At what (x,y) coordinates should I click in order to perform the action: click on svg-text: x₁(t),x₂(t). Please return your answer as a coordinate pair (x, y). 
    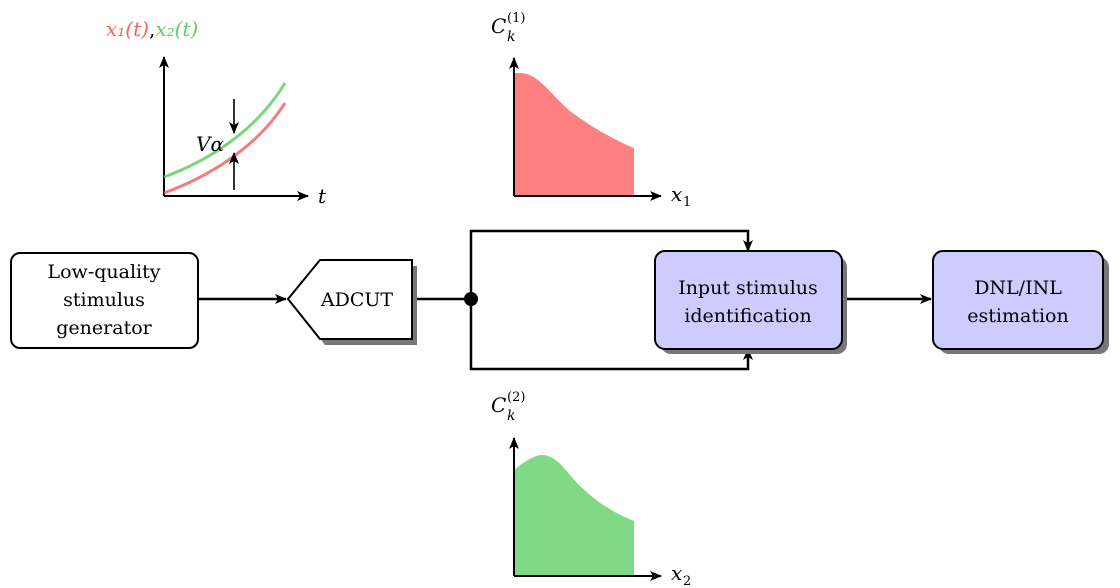
    Looking at the image, I should click on (152, 29).